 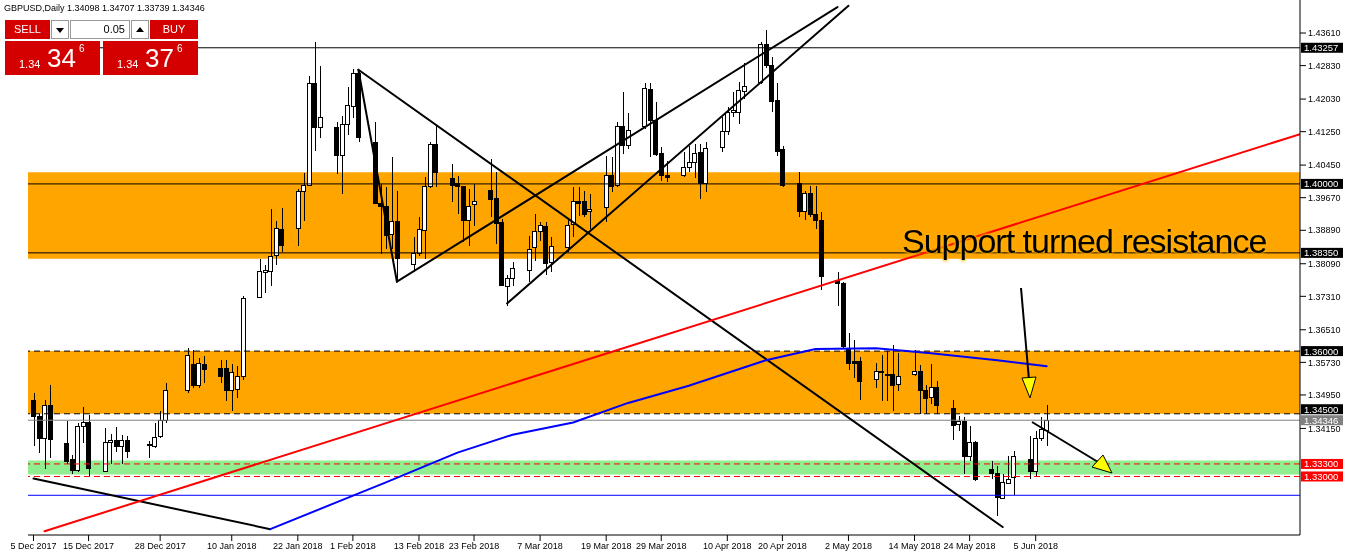 I want to click on y-tick-label: 1.34150, so click(x=1324, y=428).